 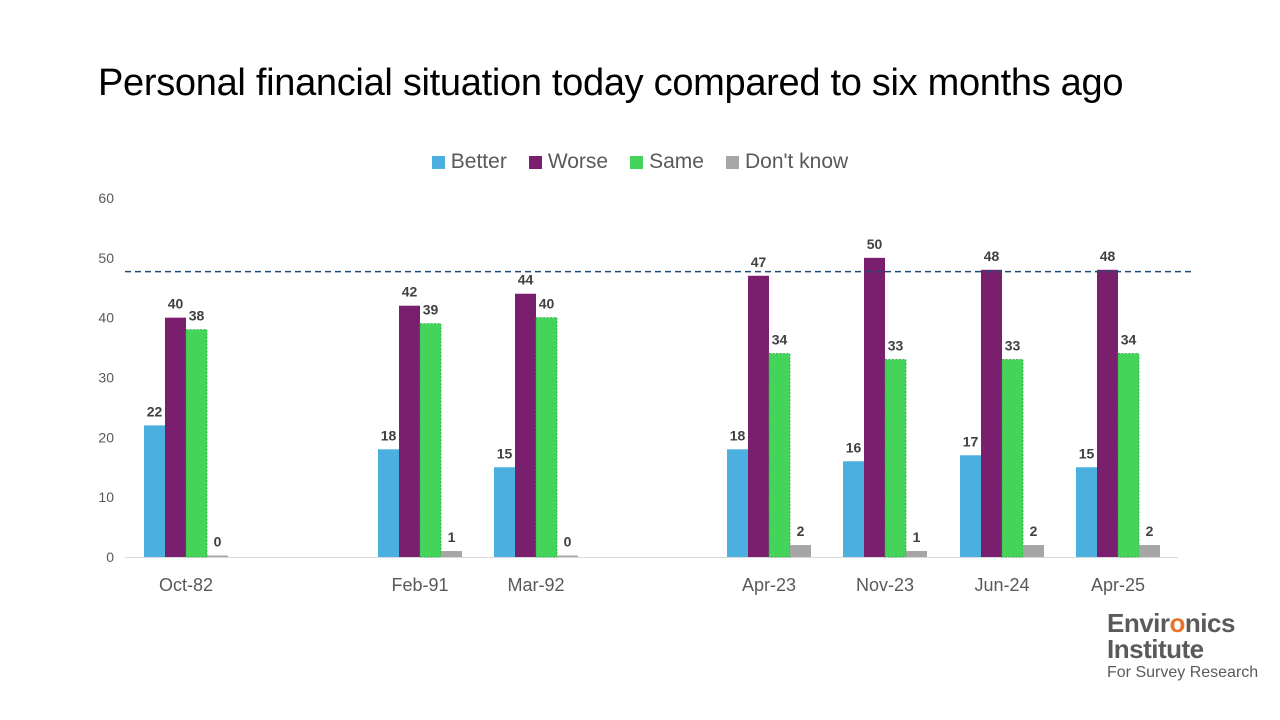 What do you see at coordinates (971, 441) in the screenshot?
I see `data-label: 17` at bounding box center [971, 441].